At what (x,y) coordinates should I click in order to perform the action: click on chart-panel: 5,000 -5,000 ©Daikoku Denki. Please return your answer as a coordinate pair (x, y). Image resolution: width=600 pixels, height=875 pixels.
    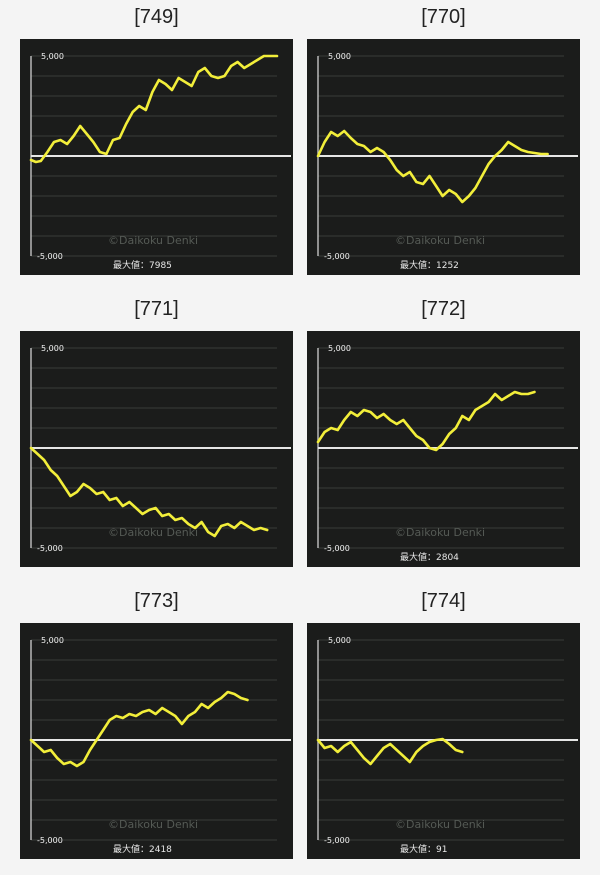
    Looking at the image, I should click on (156, 449).